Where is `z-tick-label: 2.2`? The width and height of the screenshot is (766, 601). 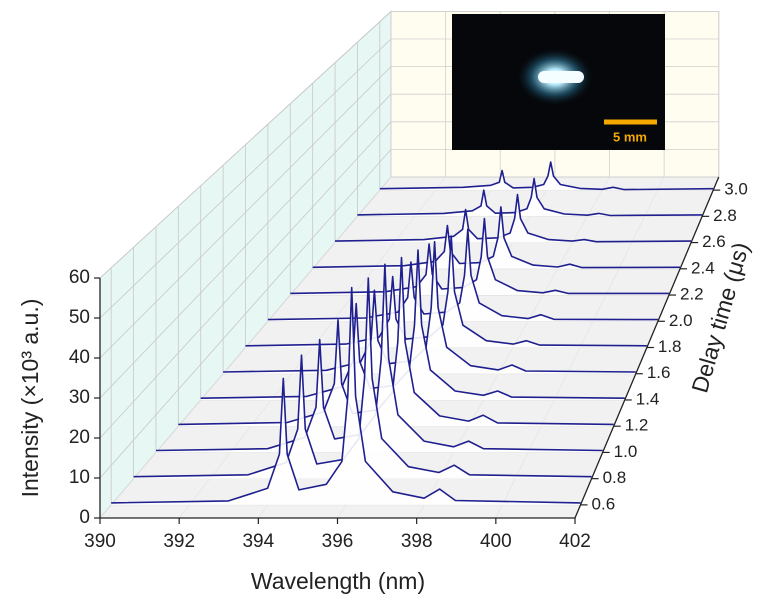
z-tick-label: 2.2 is located at coordinates (692, 294).